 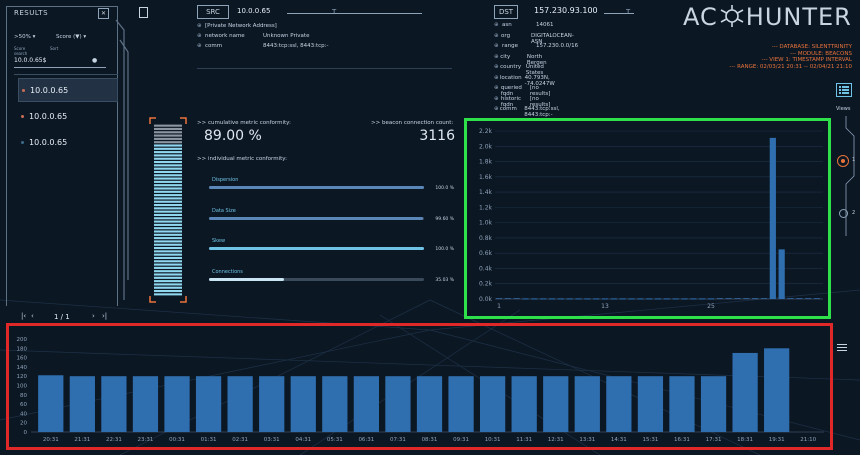 What do you see at coordinates (54, 48) in the screenshot?
I see `sort-caption: Sort` at bounding box center [54, 48].